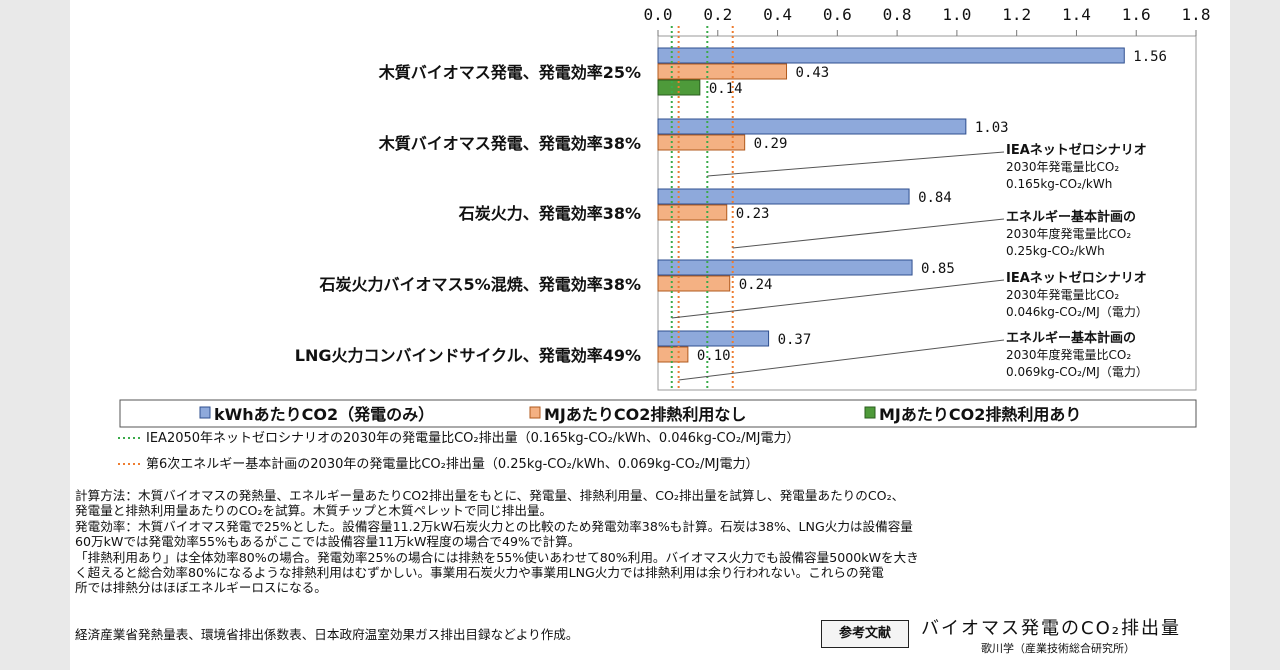 The height and width of the screenshot is (670, 1280). I want to click on data-label: 0.37, so click(795, 340).